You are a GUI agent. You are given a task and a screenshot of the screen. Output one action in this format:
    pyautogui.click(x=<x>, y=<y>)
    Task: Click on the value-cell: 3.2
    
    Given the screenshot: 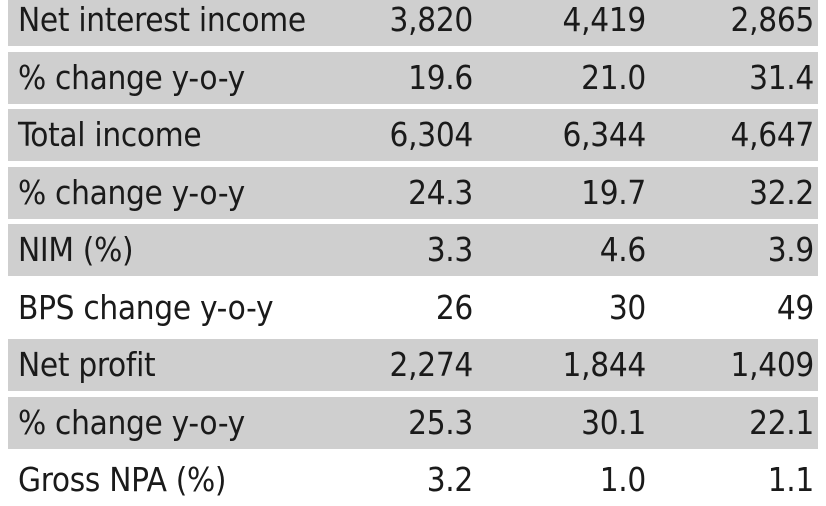 What is the action you would take?
    pyautogui.click(x=450, y=479)
    